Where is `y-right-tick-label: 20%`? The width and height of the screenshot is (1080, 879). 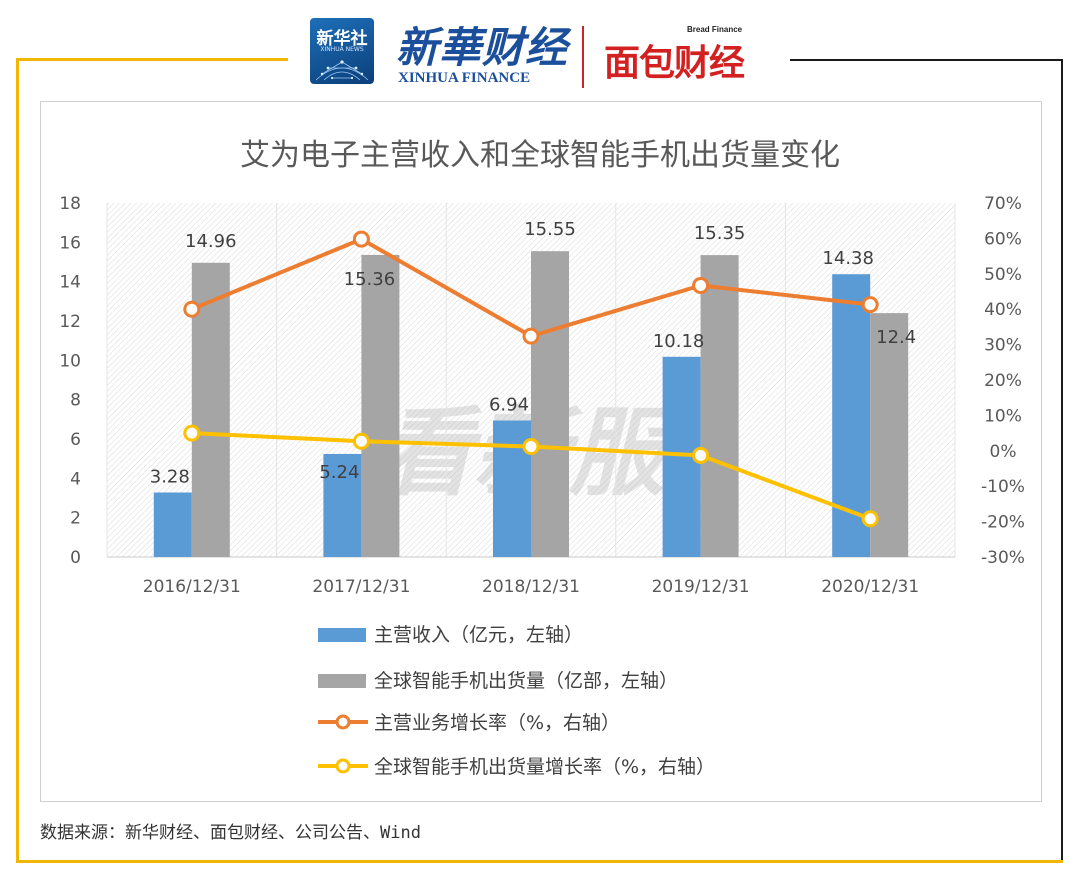
y-right-tick-label: 20% is located at coordinates (1003, 381).